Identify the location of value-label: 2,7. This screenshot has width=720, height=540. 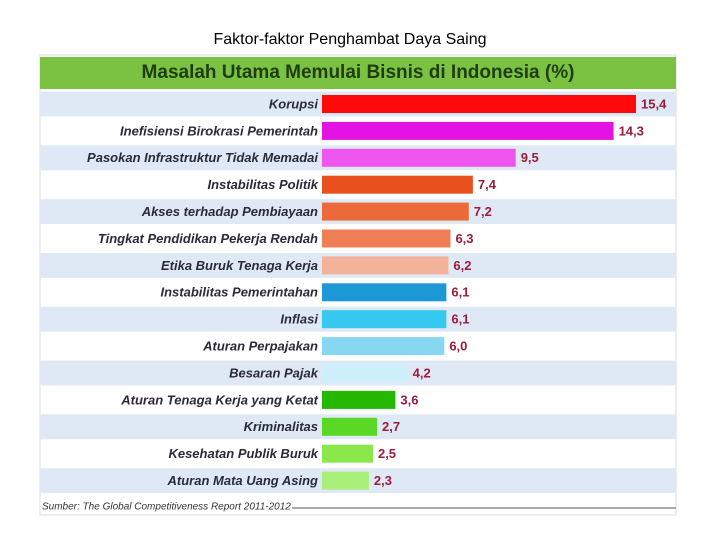
(391, 426).